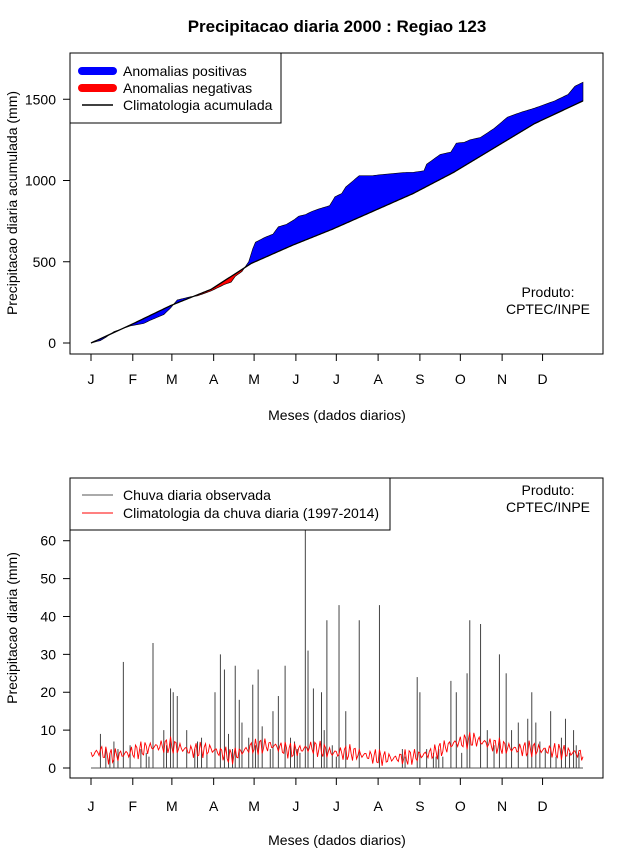 The width and height of the screenshot is (640, 850). Describe the element at coordinates (48, 579) in the screenshot. I see `y-tick-label: 50` at that location.